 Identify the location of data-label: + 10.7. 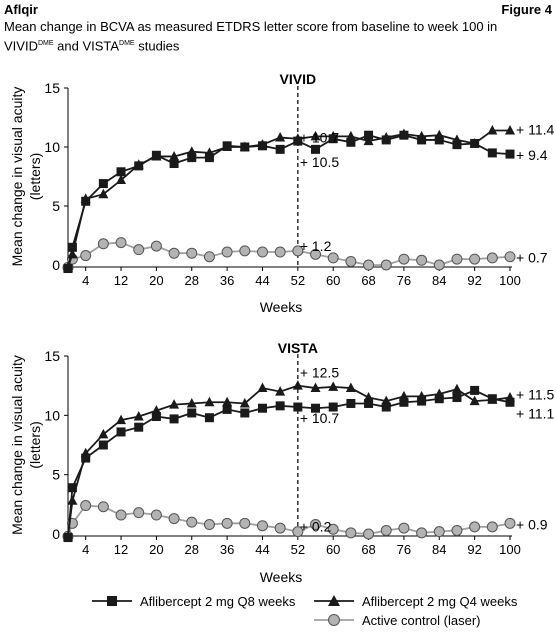
(320, 418).